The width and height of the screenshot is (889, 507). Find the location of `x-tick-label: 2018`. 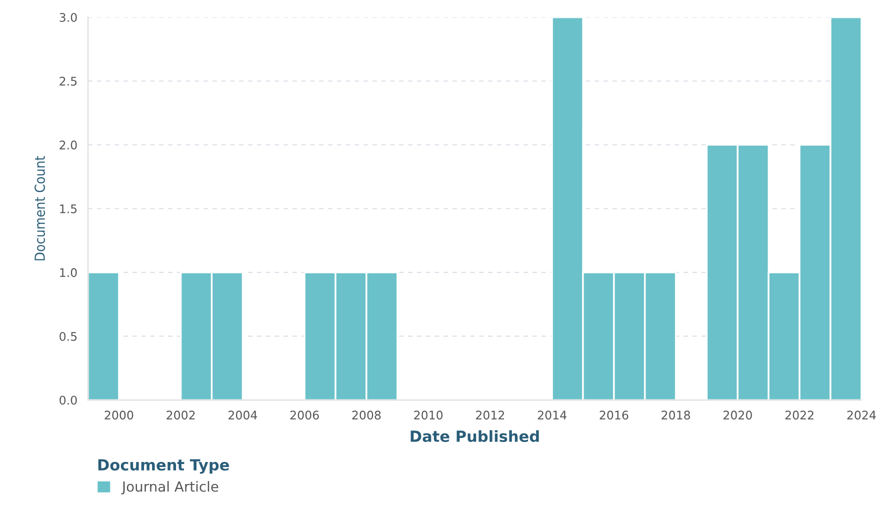

x-tick-label: 2018 is located at coordinates (676, 415).